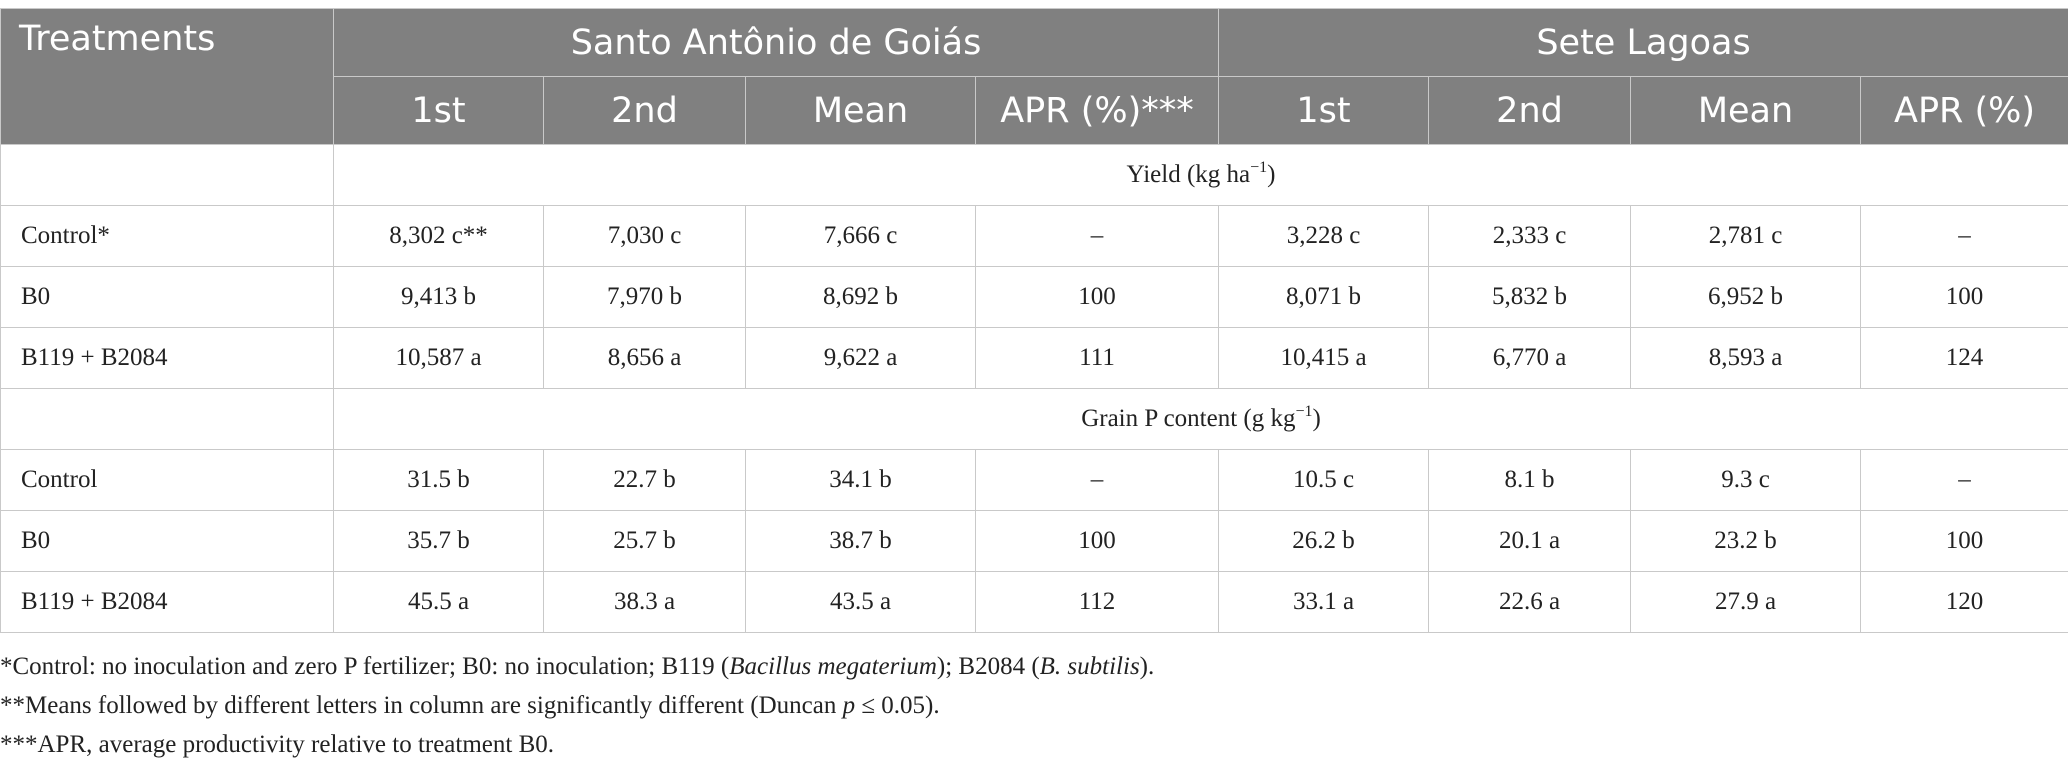 The image size is (2068, 772). Describe the element at coordinates (644, 297) in the screenshot. I see `table-cell: 7,970 b` at that location.